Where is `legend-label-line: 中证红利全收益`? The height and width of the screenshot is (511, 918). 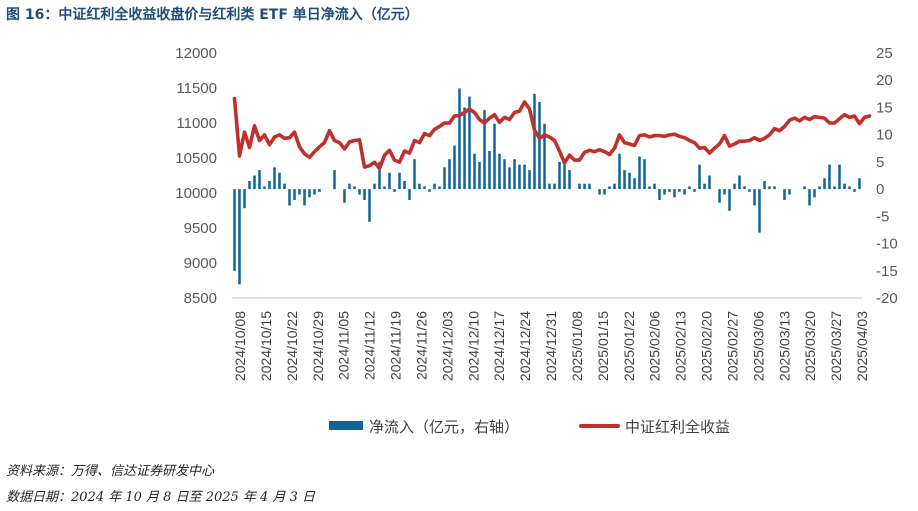
legend-label-line: 中证红利全收益 is located at coordinates (677, 427).